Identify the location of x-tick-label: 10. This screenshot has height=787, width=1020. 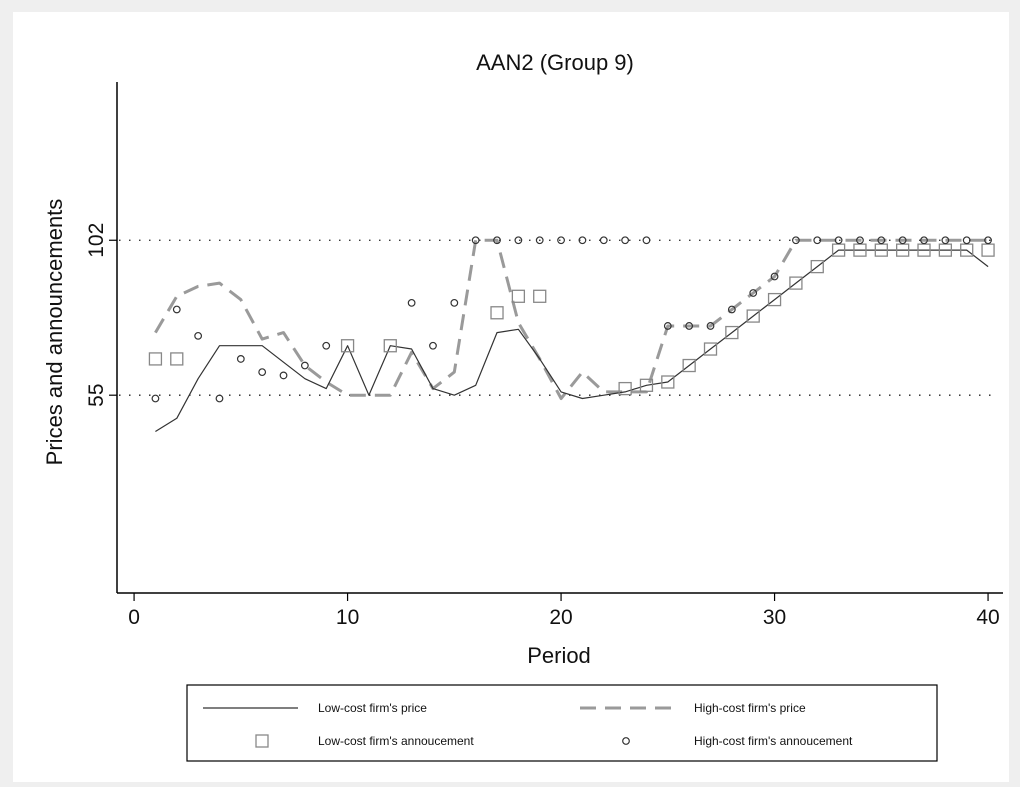
(347, 617).